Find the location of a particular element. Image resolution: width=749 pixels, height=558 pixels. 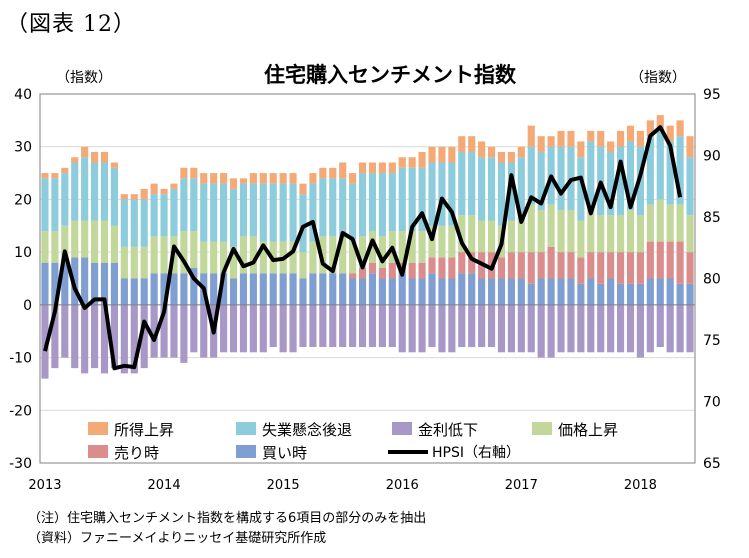

x-tick-label: 2017 is located at coordinates (521, 485).